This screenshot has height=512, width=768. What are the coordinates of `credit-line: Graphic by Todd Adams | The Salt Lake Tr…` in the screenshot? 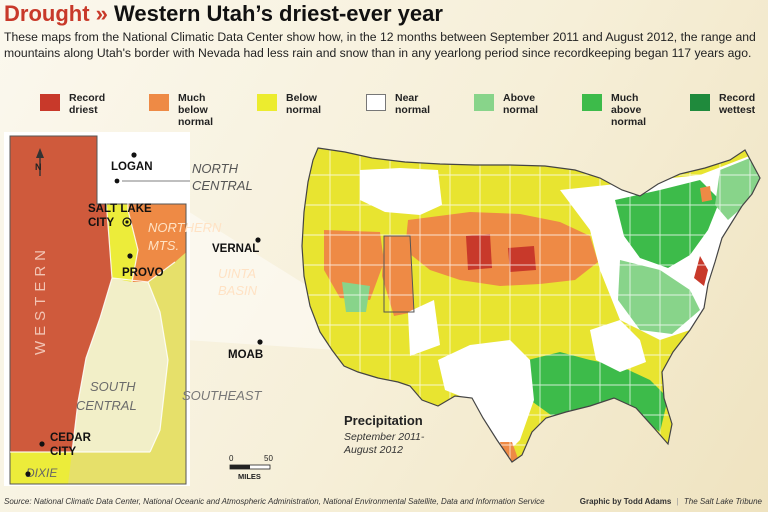 It's located at (671, 501).